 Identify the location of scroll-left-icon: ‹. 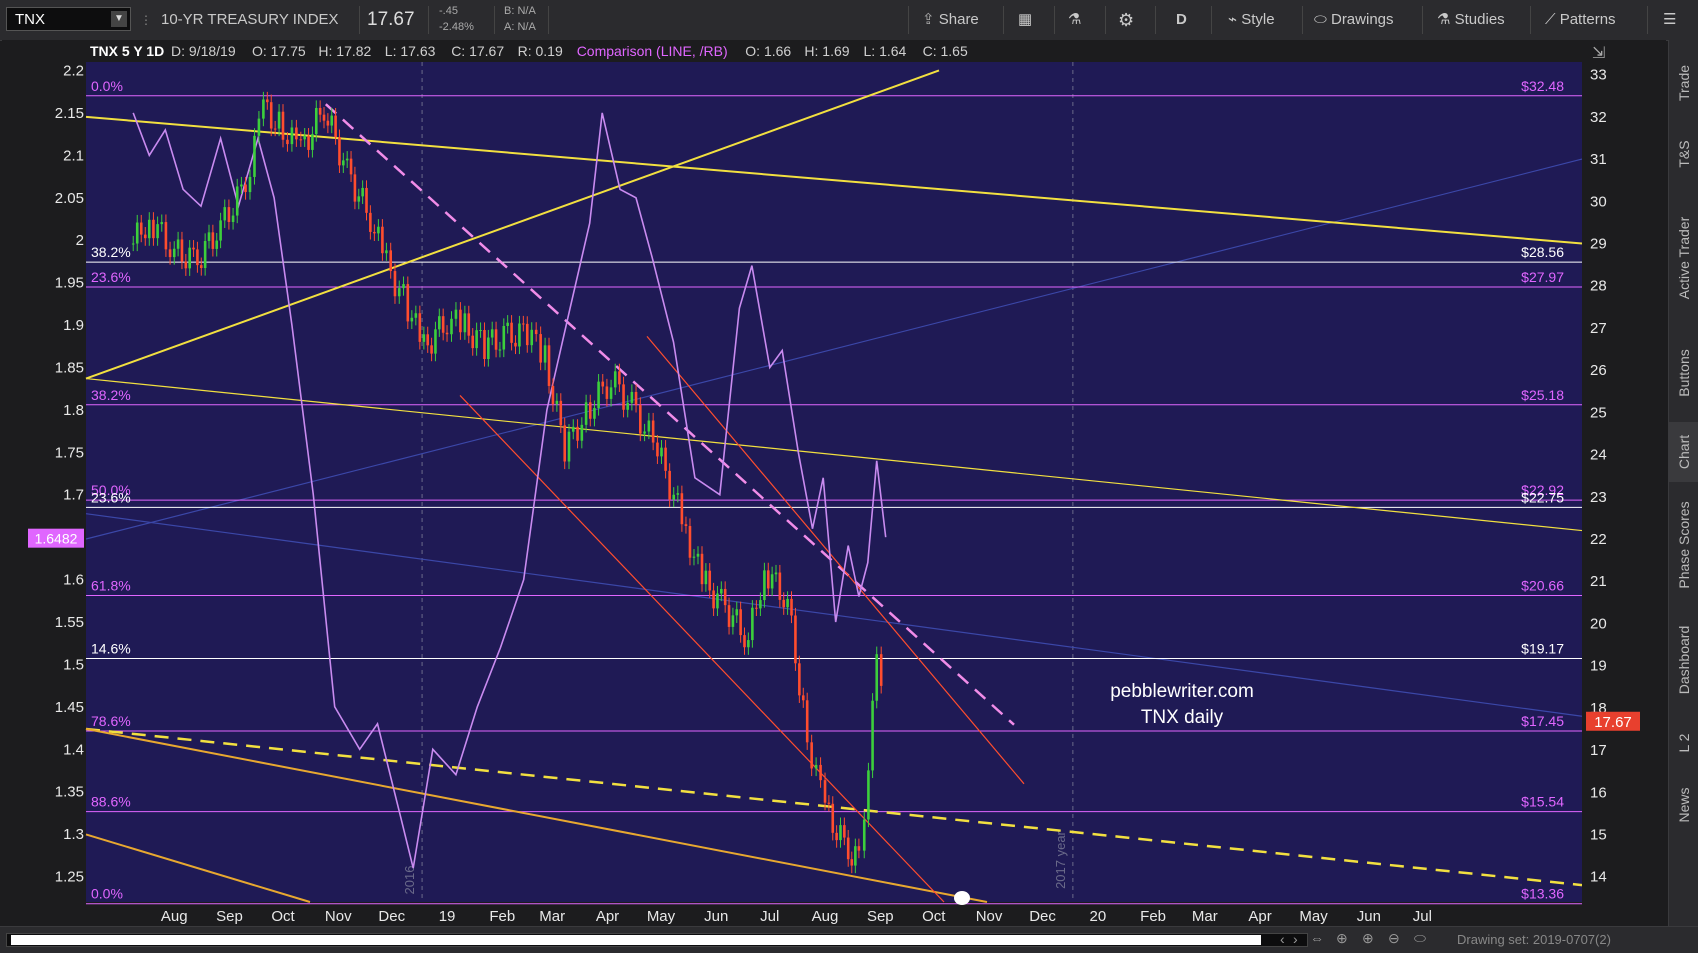
(1282, 939).